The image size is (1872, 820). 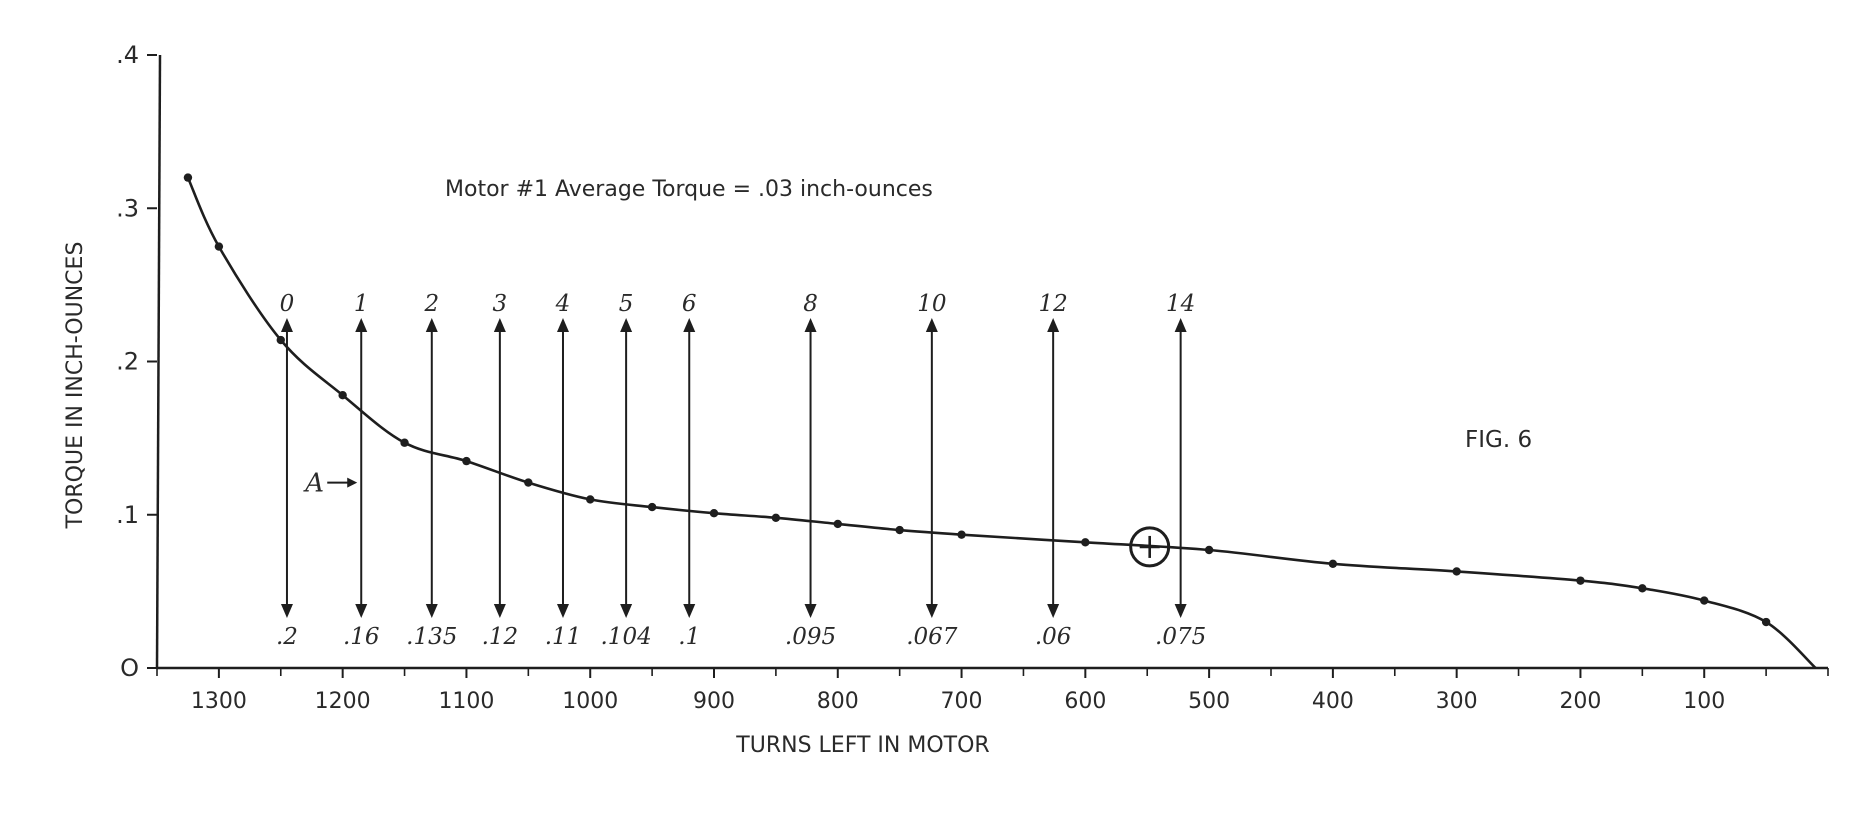 What do you see at coordinates (343, 701) in the screenshot?
I see `x-tick-label: 1200` at bounding box center [343, 701].